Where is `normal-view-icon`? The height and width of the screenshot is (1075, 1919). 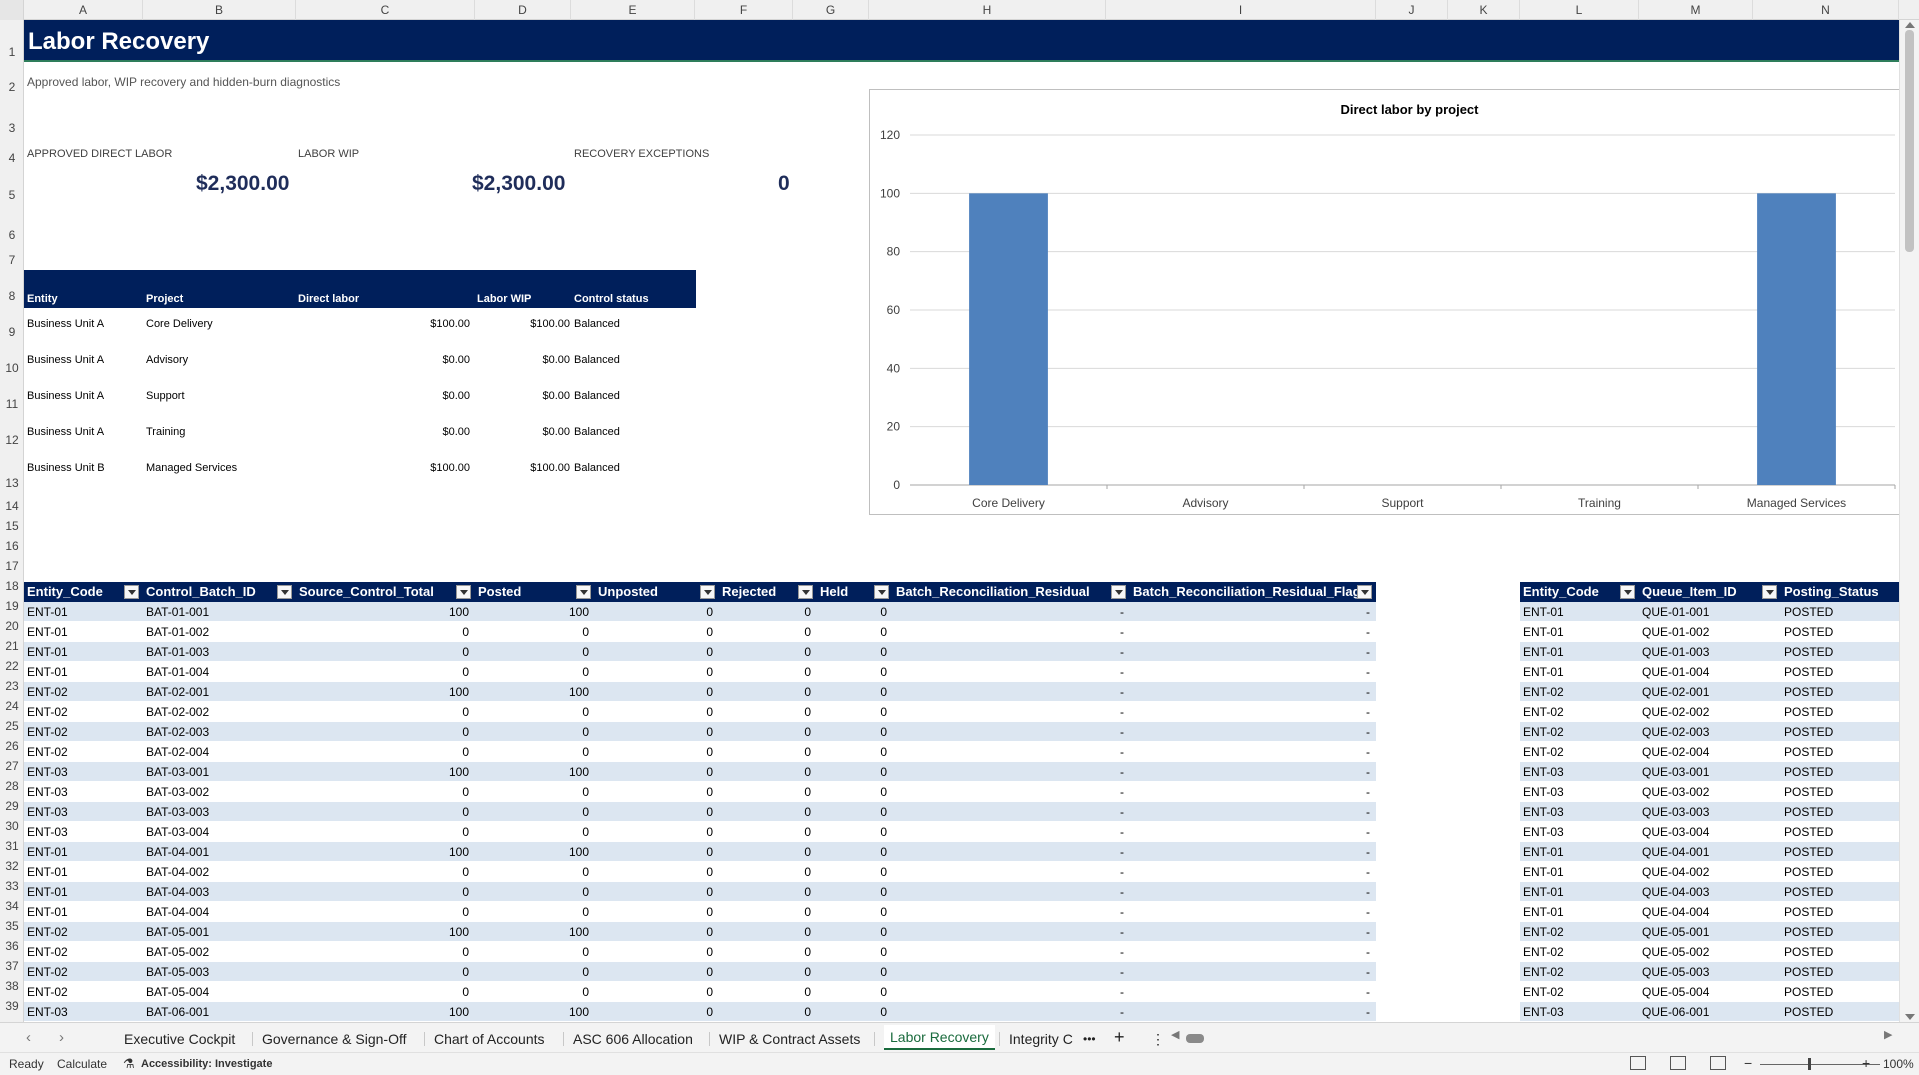
normal-view-icon is located at coordinates (1638, 1063).